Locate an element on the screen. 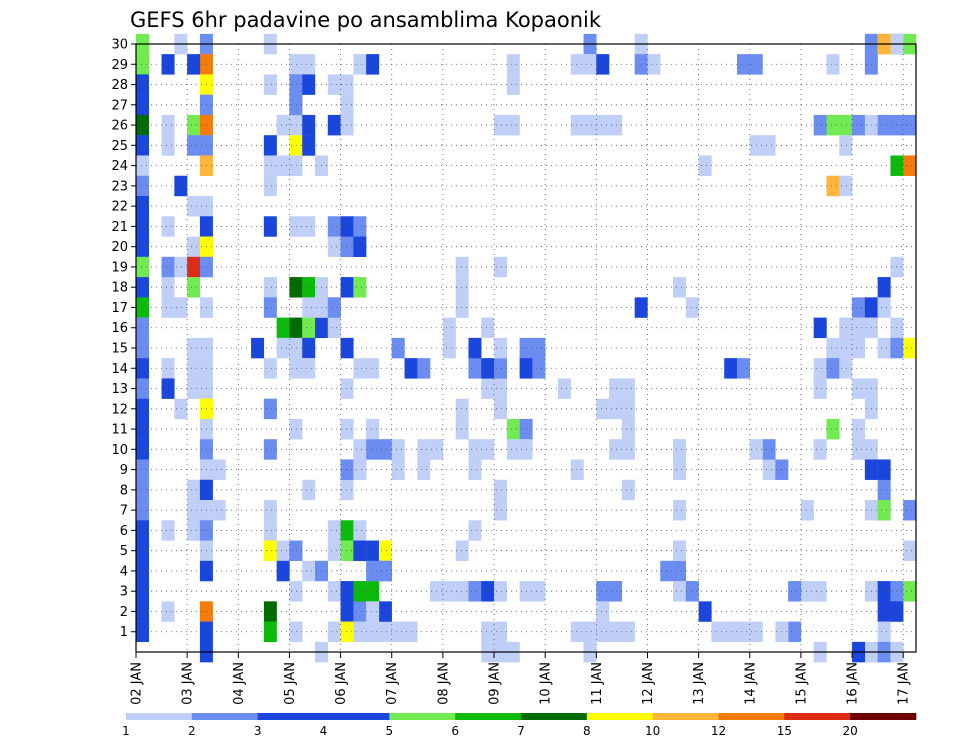 The width and height of the screenshot is (960, 742). y-tick-label: 20 is located at coordinates (119, 247).